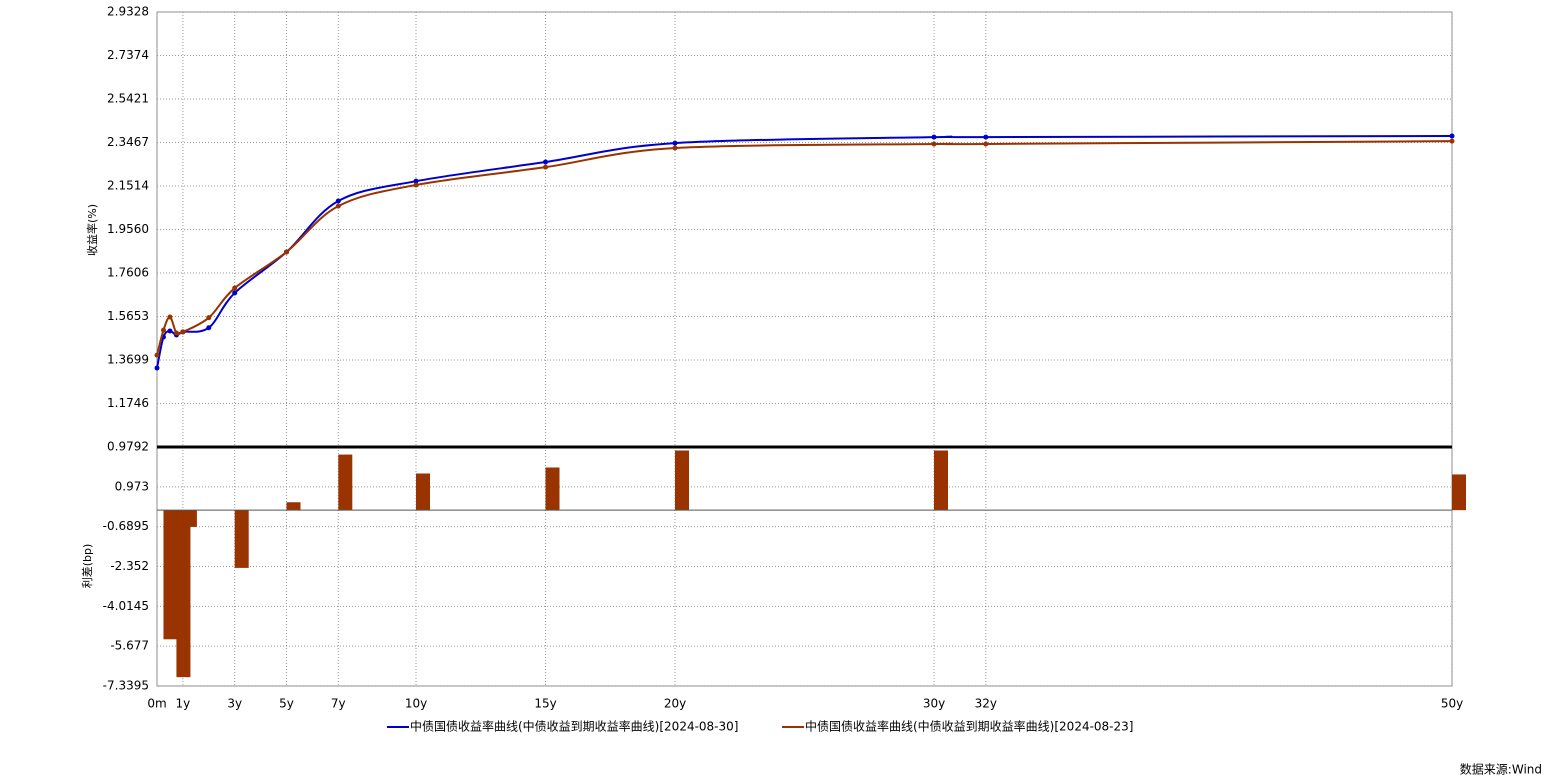 This screenshot has width=1563, height=780. I want to click on x-tick-label: 20y, so click(675, 704).